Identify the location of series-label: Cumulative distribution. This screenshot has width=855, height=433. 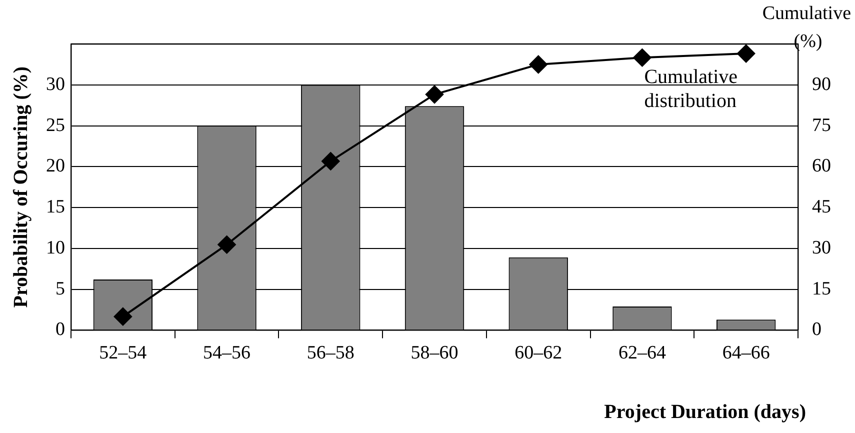
(691, 89).